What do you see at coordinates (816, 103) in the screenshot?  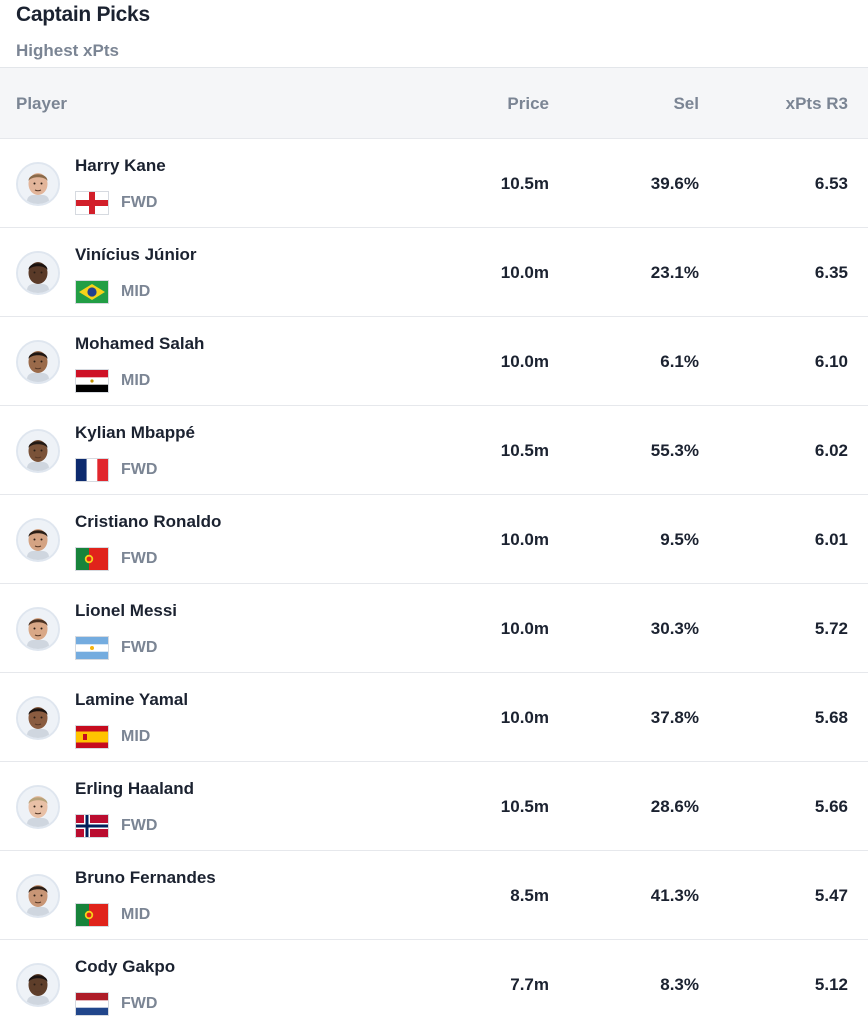 I see `column-header-xpts: xPts R3` at bounding box center [816, 103].